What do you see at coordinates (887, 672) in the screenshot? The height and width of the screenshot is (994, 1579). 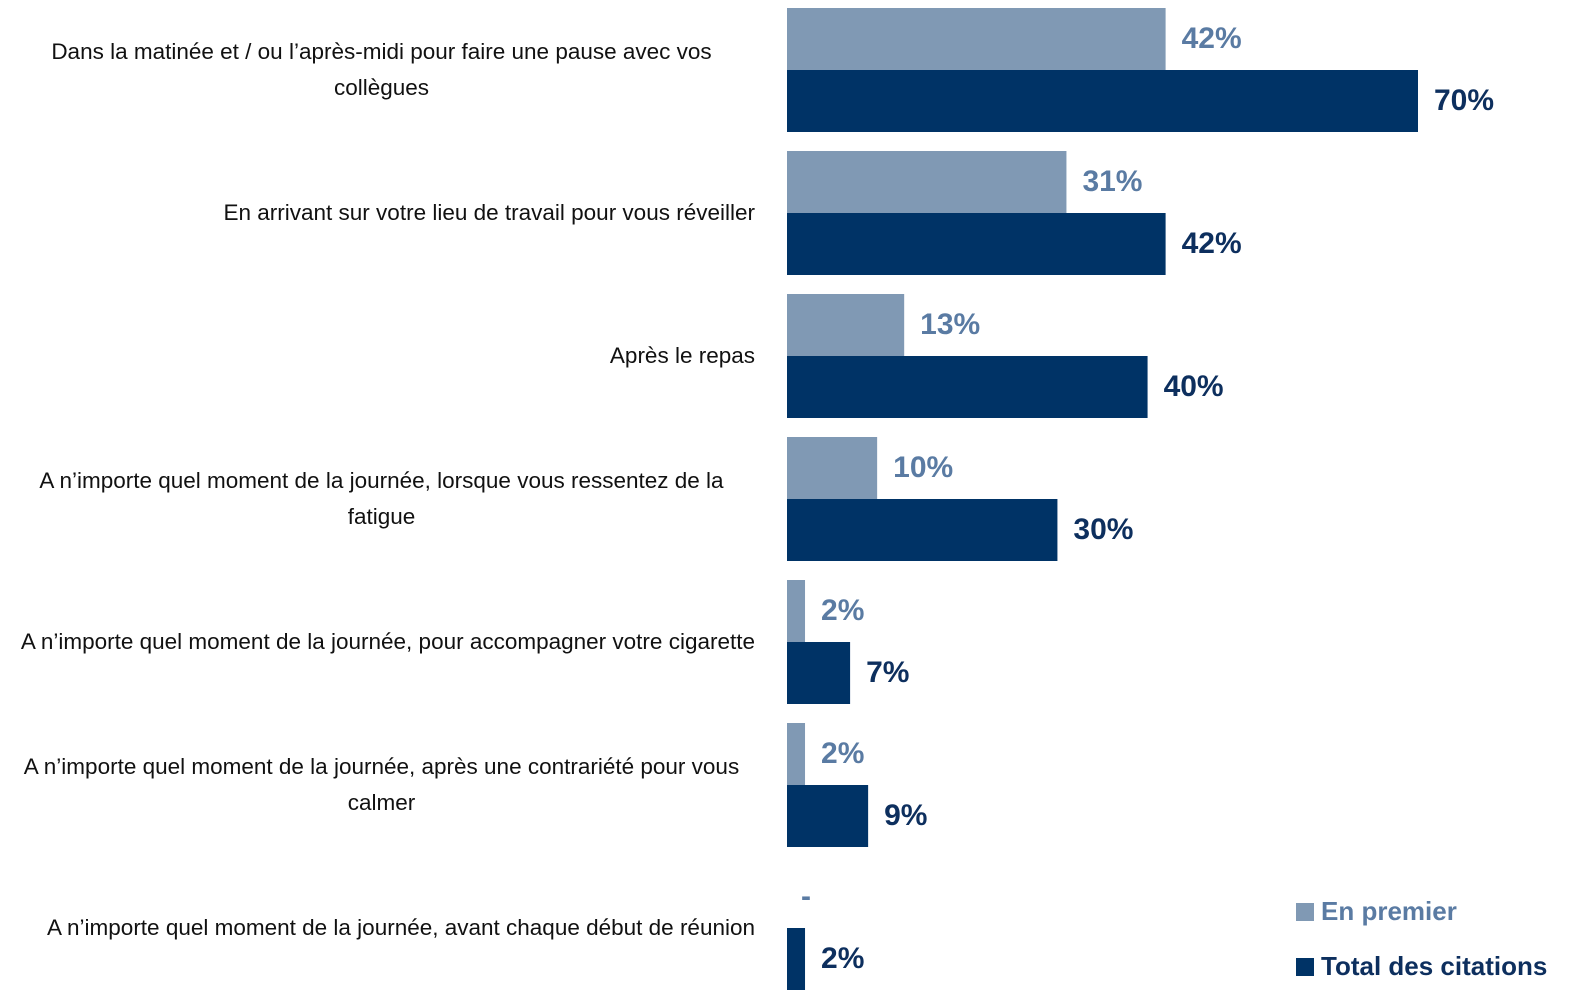 I see `value-label: 7%` at bounding box center [887, 672].